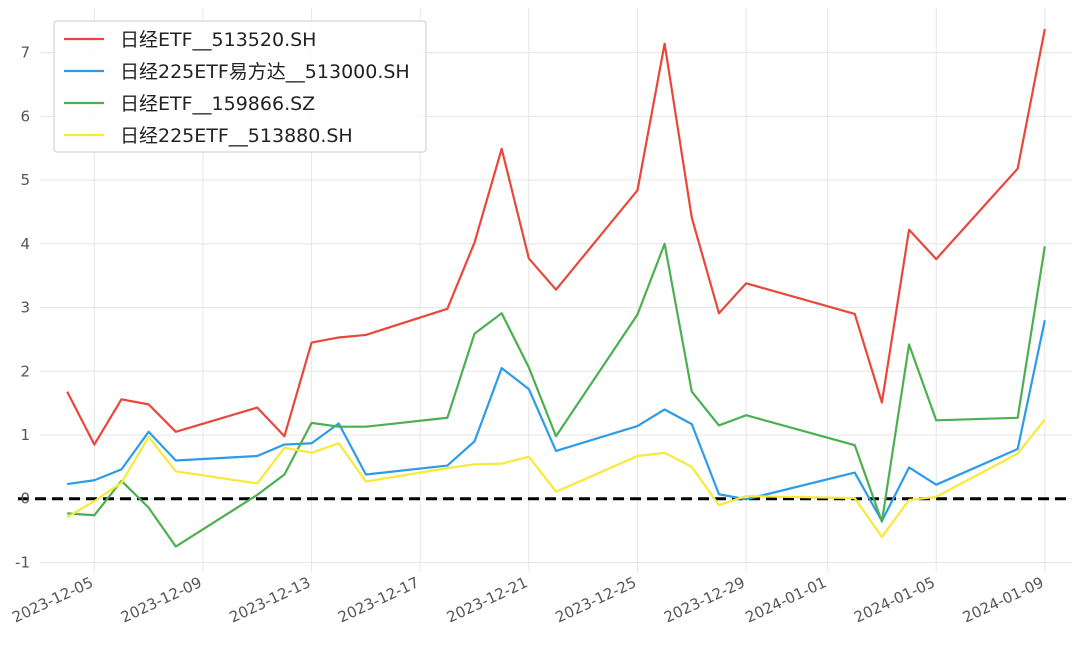 This screenshot has width=1080, height=664. I want to click on x-tick-label: 2024-01-09, so click(1003, 599).